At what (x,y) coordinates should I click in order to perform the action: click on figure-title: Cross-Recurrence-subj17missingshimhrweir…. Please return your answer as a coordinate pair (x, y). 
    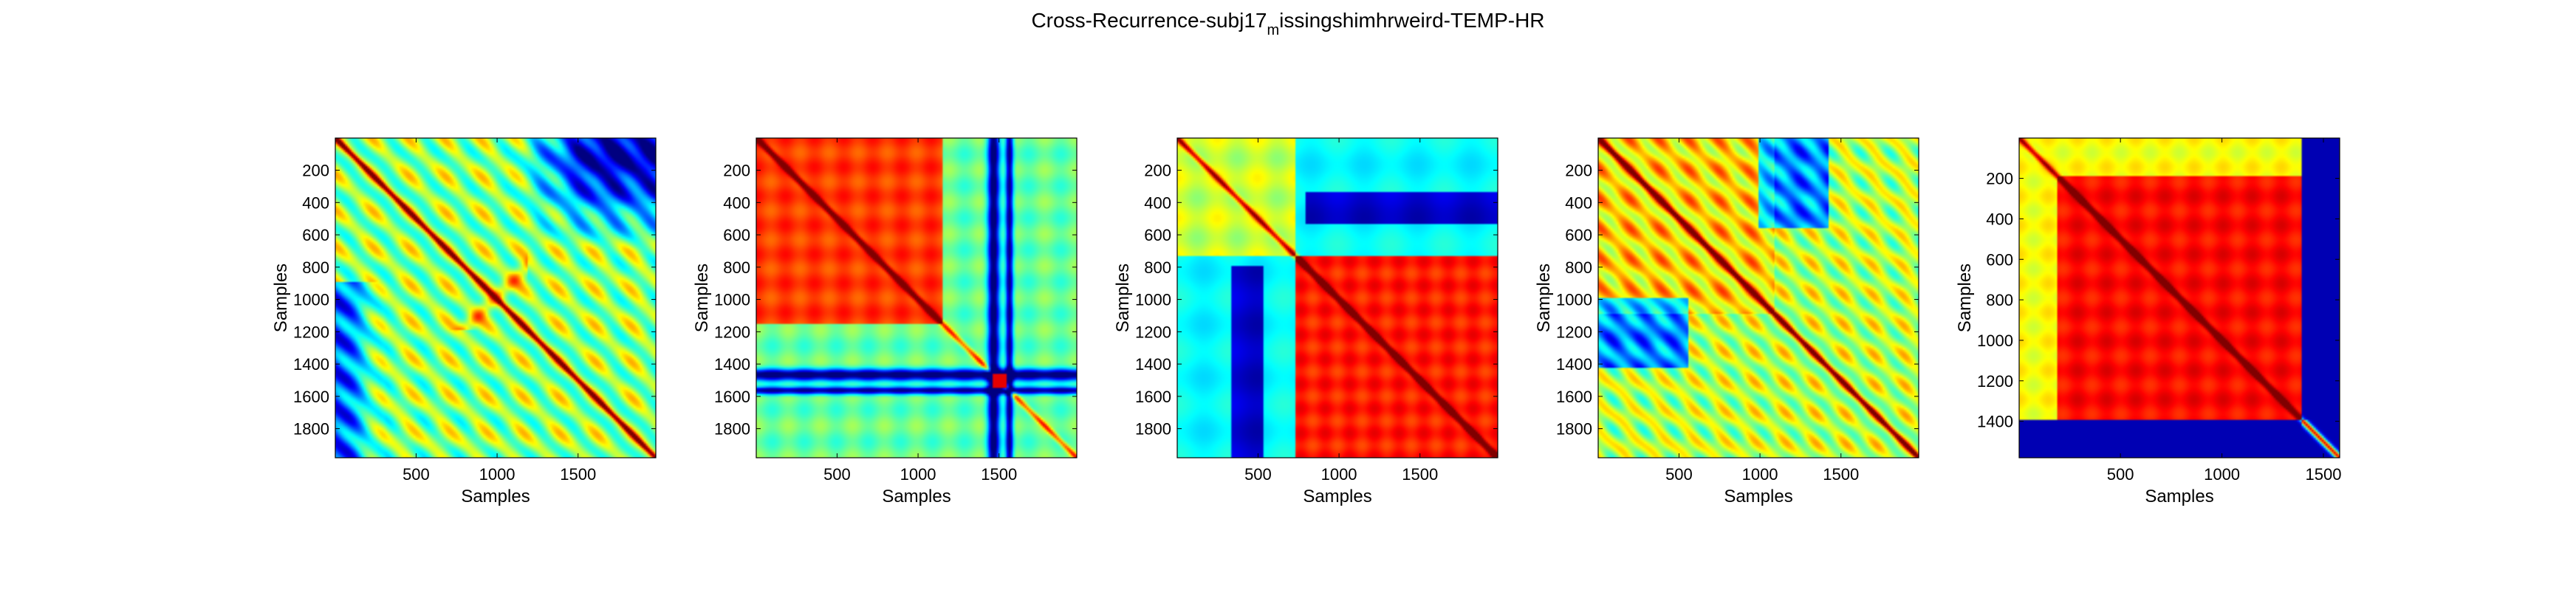
    Looking at the image, I should click on (1288, 22).